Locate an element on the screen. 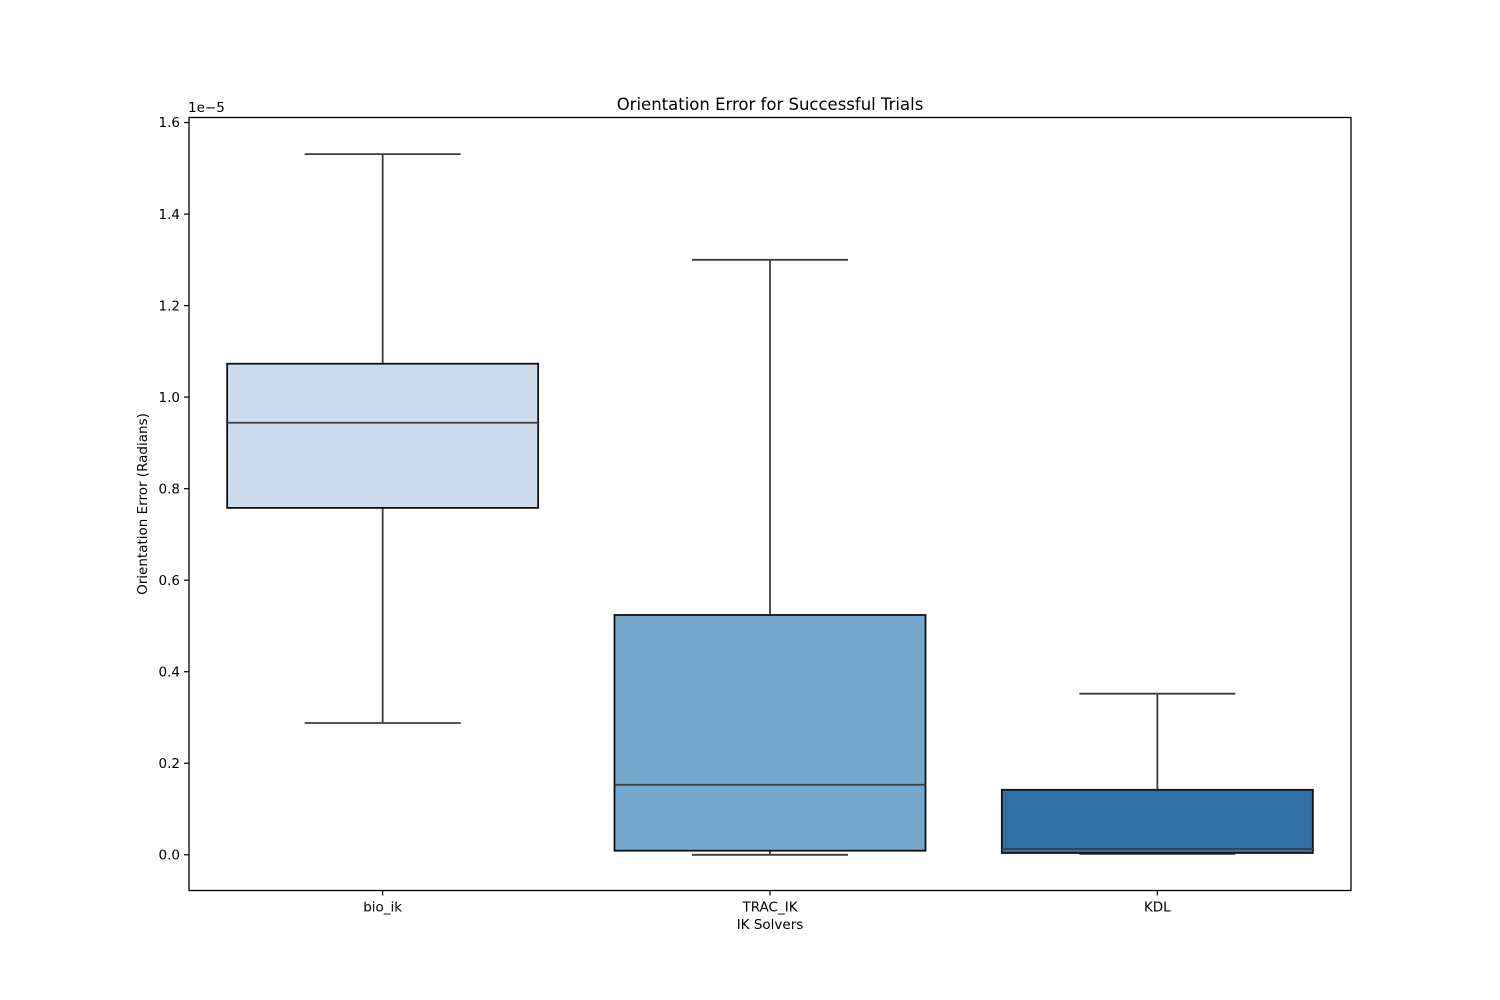 The height and width of the screenshot is (1000, 1500). box-TRAC_IK is located at coordinates (770, 733).